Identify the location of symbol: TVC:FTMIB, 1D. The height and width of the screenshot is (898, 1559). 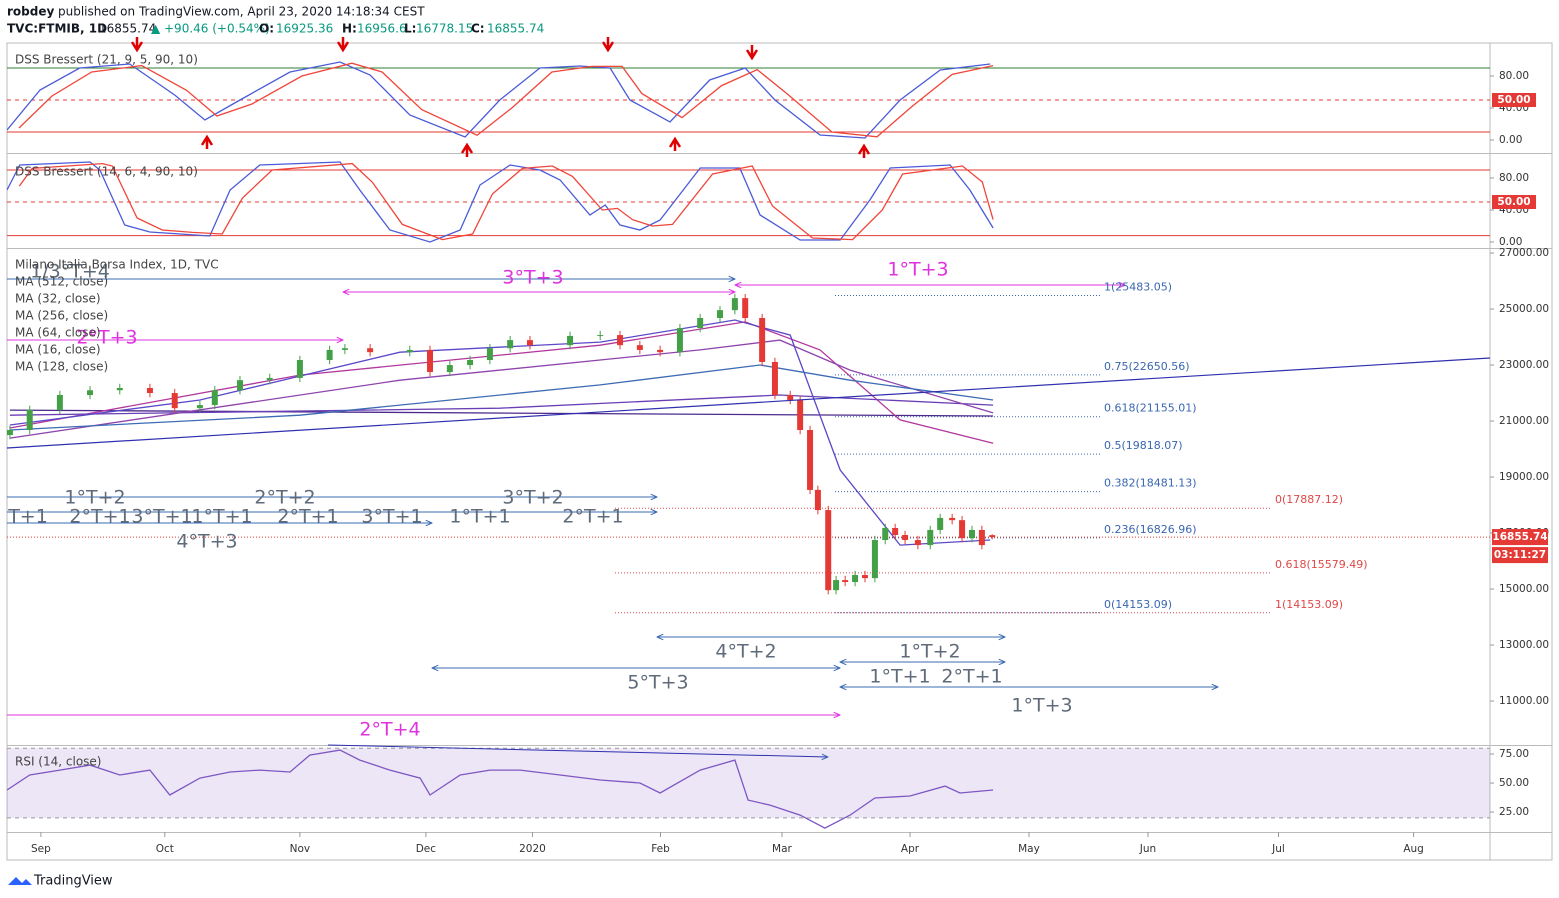
(57, 29).